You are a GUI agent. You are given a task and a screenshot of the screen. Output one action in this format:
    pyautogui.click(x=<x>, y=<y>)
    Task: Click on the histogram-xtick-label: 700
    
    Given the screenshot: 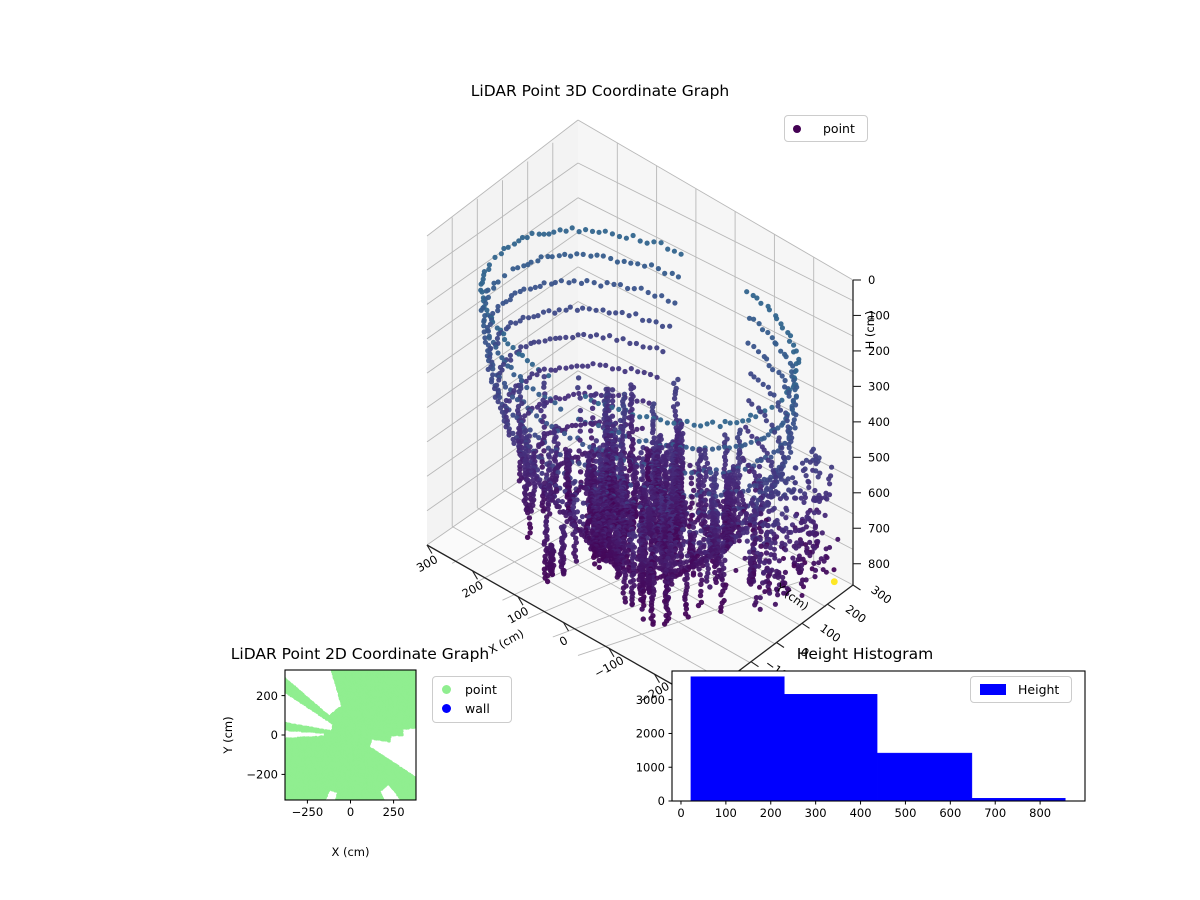 What is the action you would take?
    pyautogui.click(x=995, y=813)
    